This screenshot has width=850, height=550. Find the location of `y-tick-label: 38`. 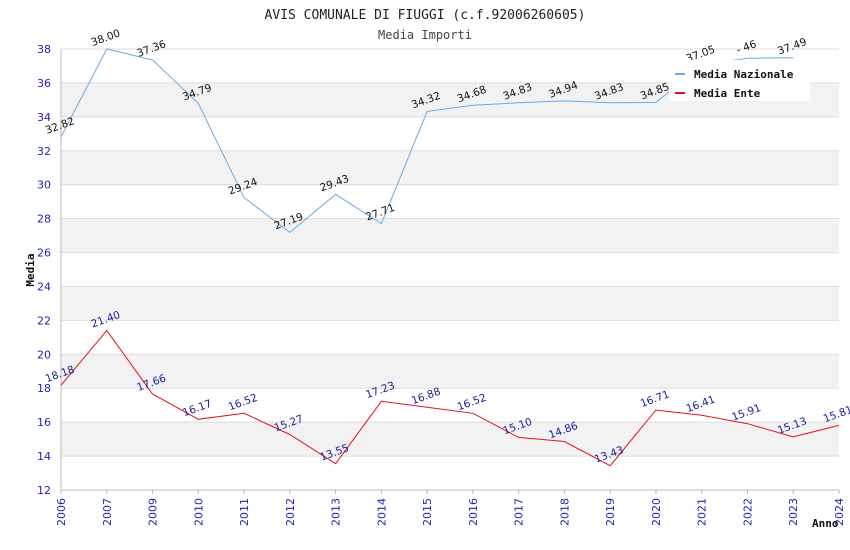

y-tick-label: 38 is located at coordinates (44, 49).